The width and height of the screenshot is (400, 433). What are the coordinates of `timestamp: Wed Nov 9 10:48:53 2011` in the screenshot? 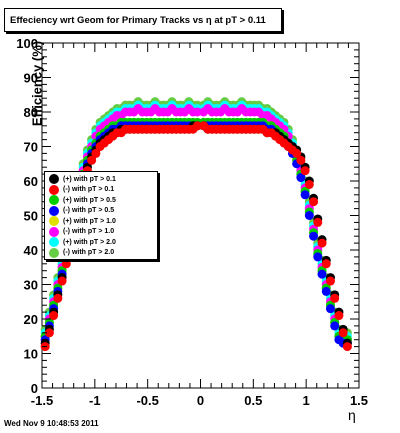 It's located at (51, 423).